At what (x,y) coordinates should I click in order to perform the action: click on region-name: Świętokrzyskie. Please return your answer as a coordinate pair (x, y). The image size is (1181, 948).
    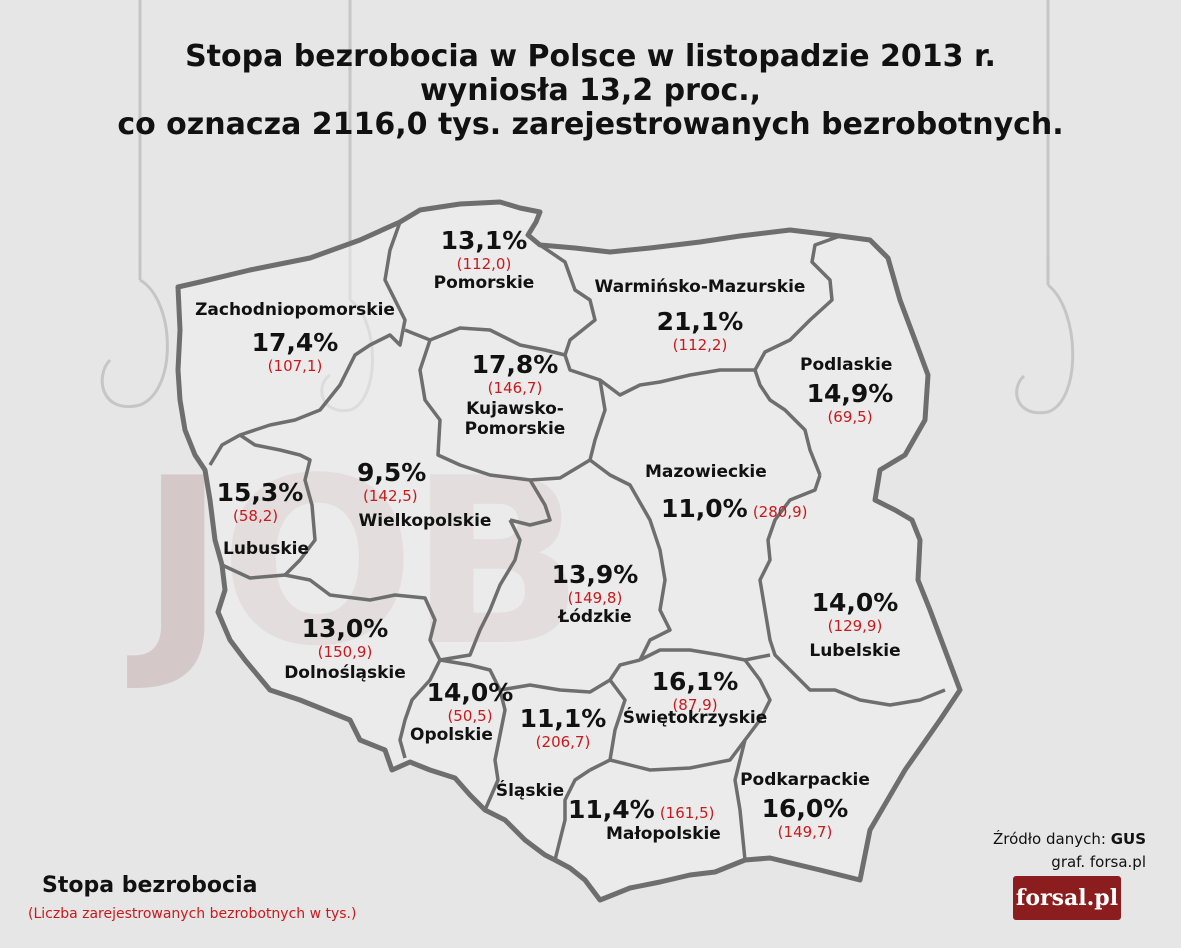
    Looking at the image, I should click on (695, 718).